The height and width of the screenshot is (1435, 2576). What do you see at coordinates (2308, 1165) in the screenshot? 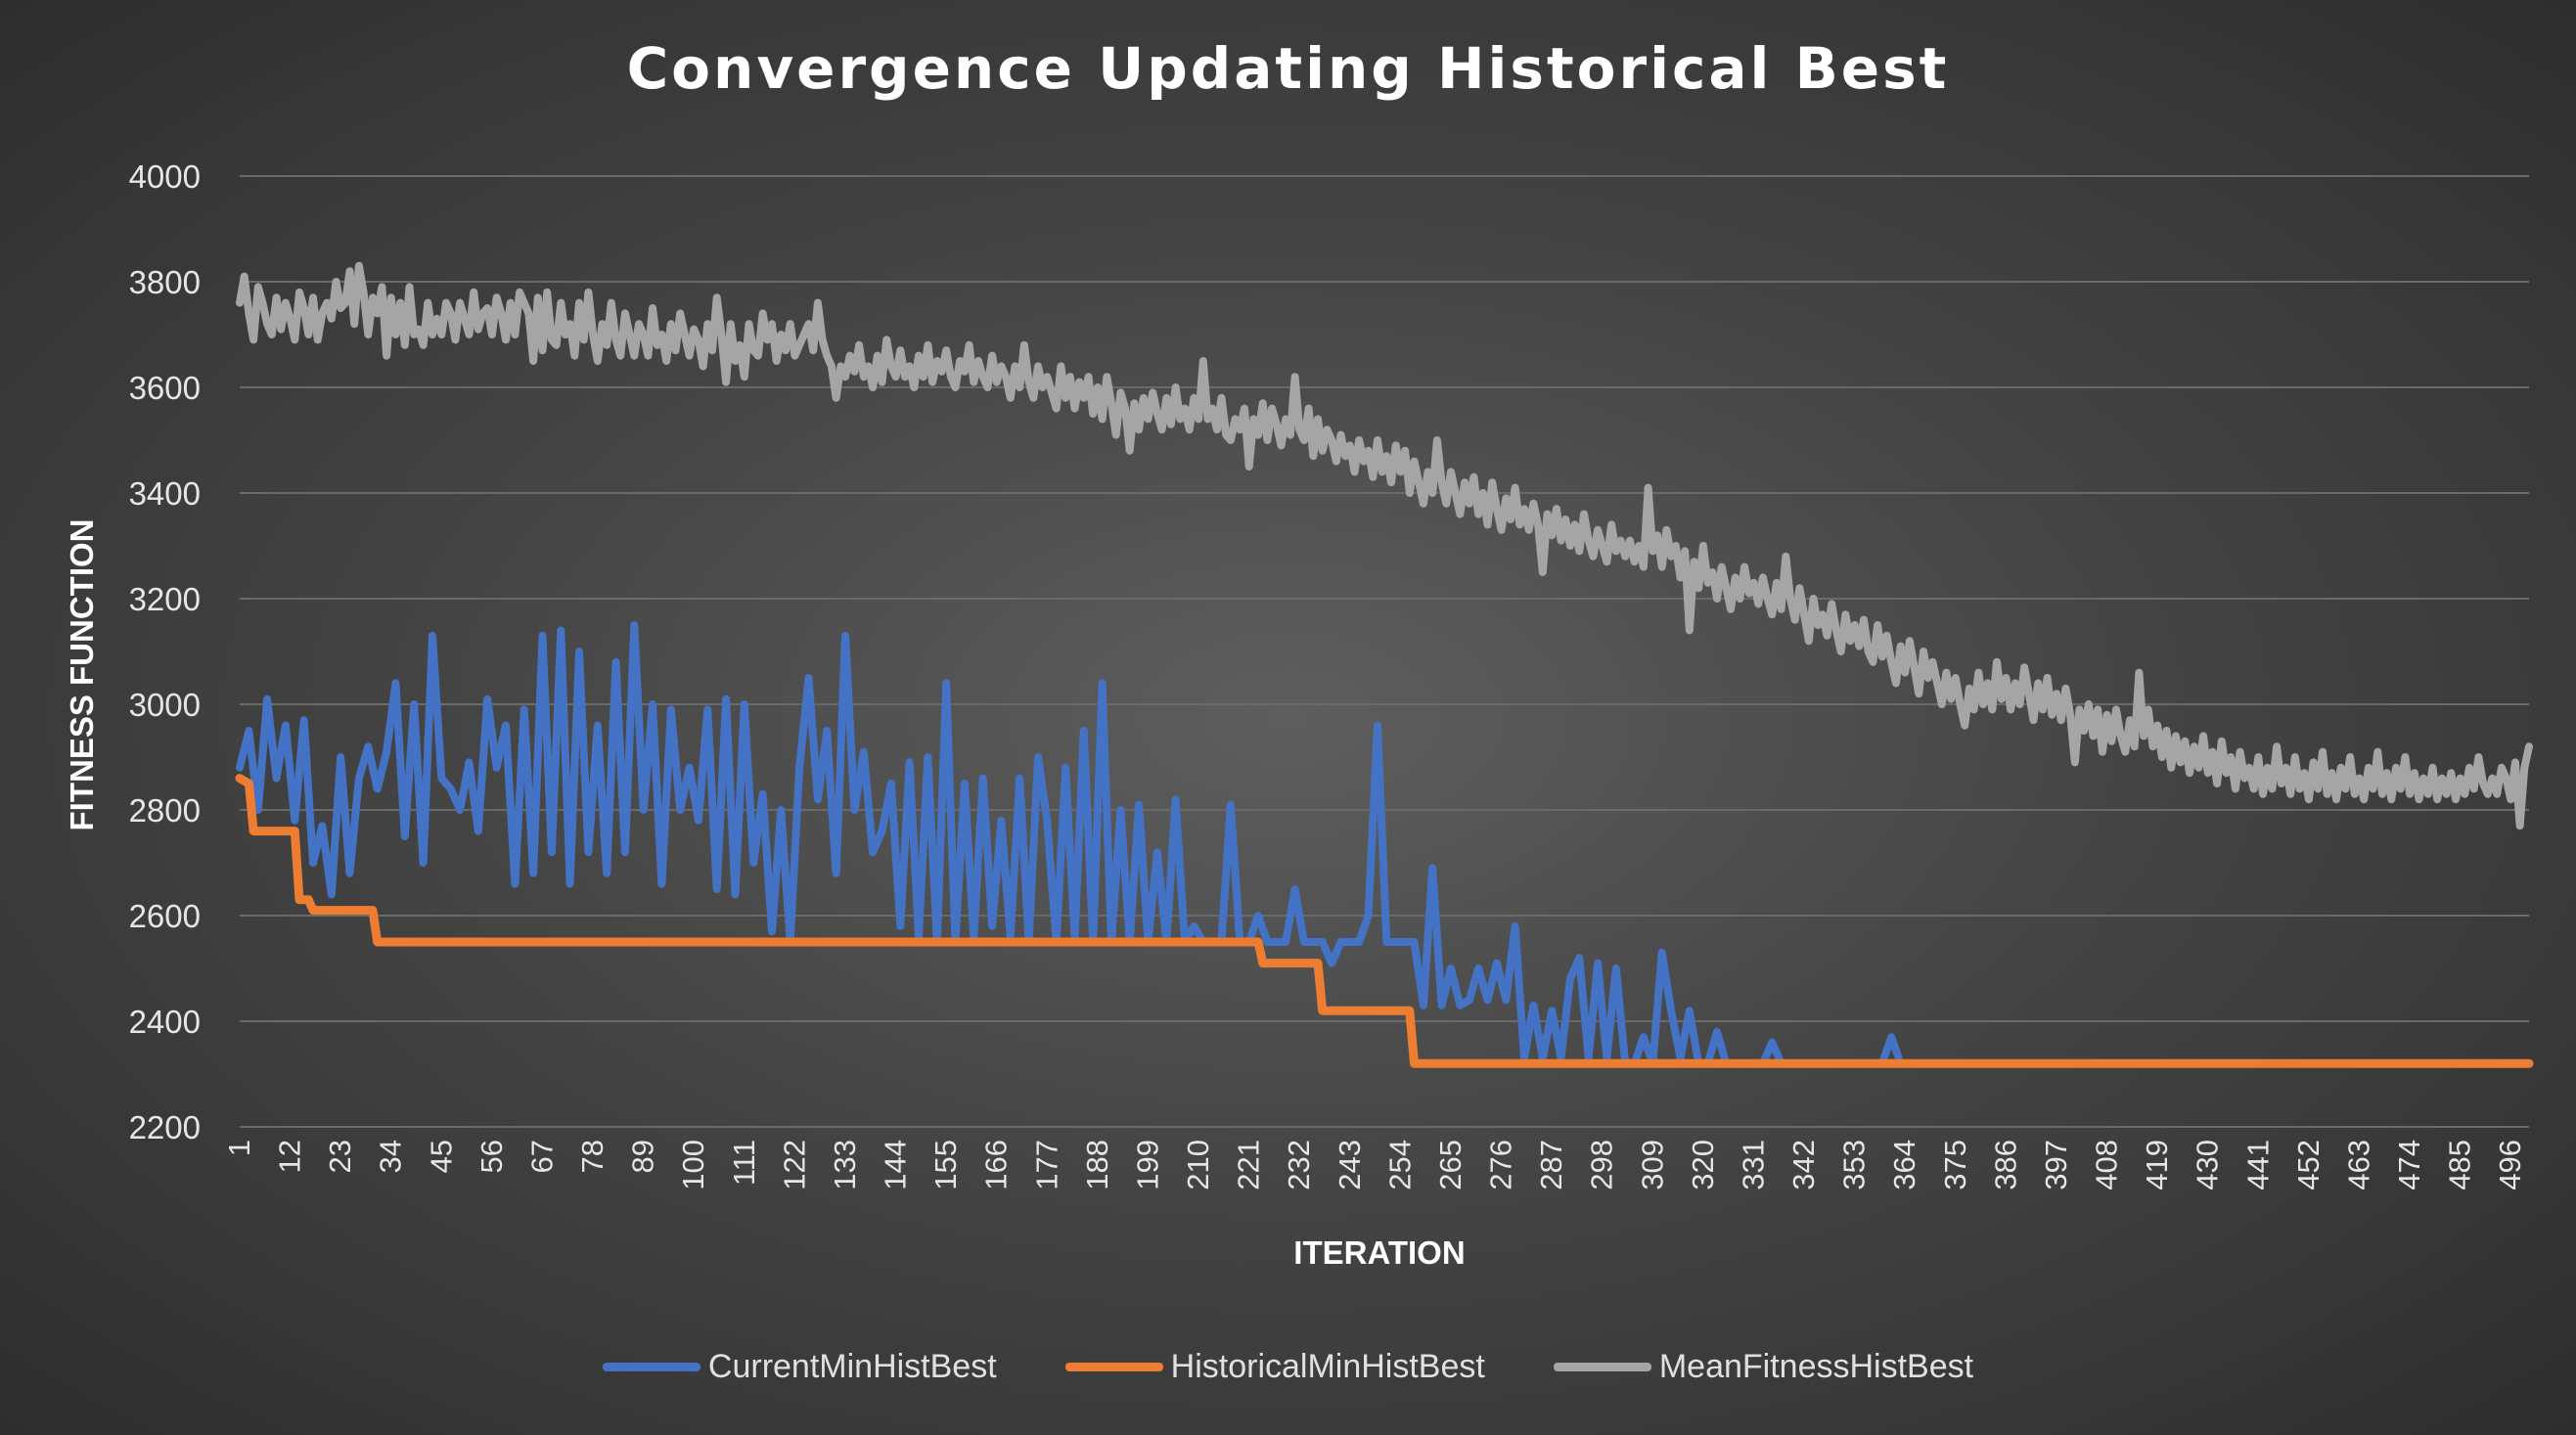
I see `x-tick-label: 452` at bounding box center [2308, 1165].